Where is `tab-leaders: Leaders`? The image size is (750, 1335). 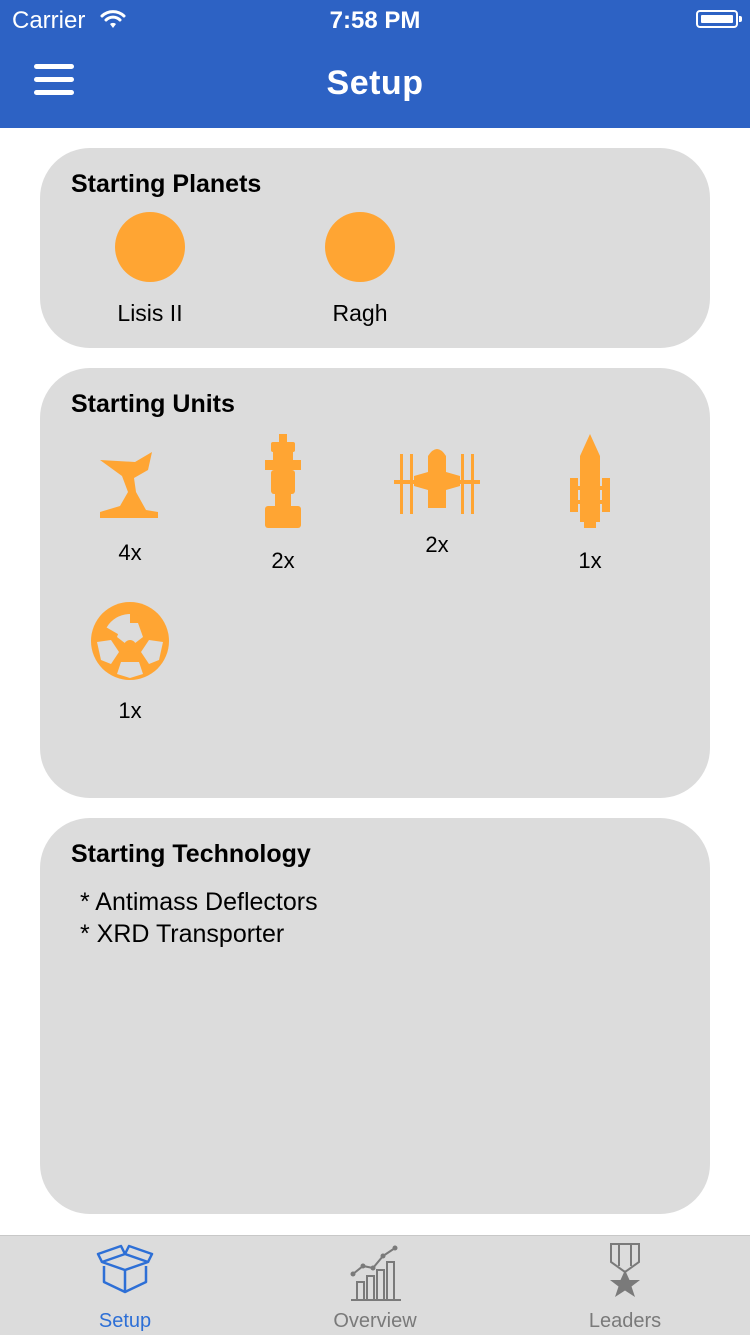
tab-leaders: Leaders is located at coordinates (625, 1285).